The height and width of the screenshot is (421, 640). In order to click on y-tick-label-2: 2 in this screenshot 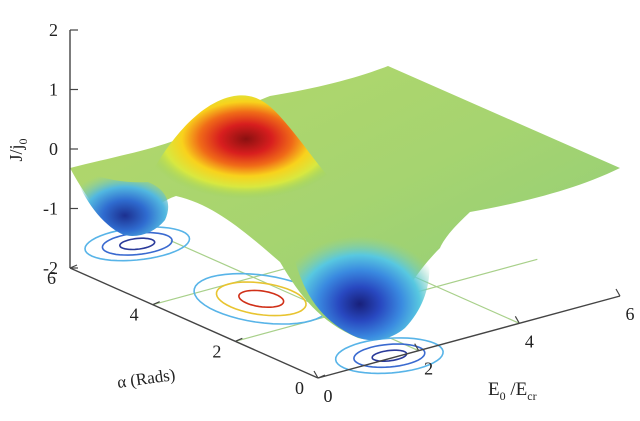, I will do `click(216, 351)`.